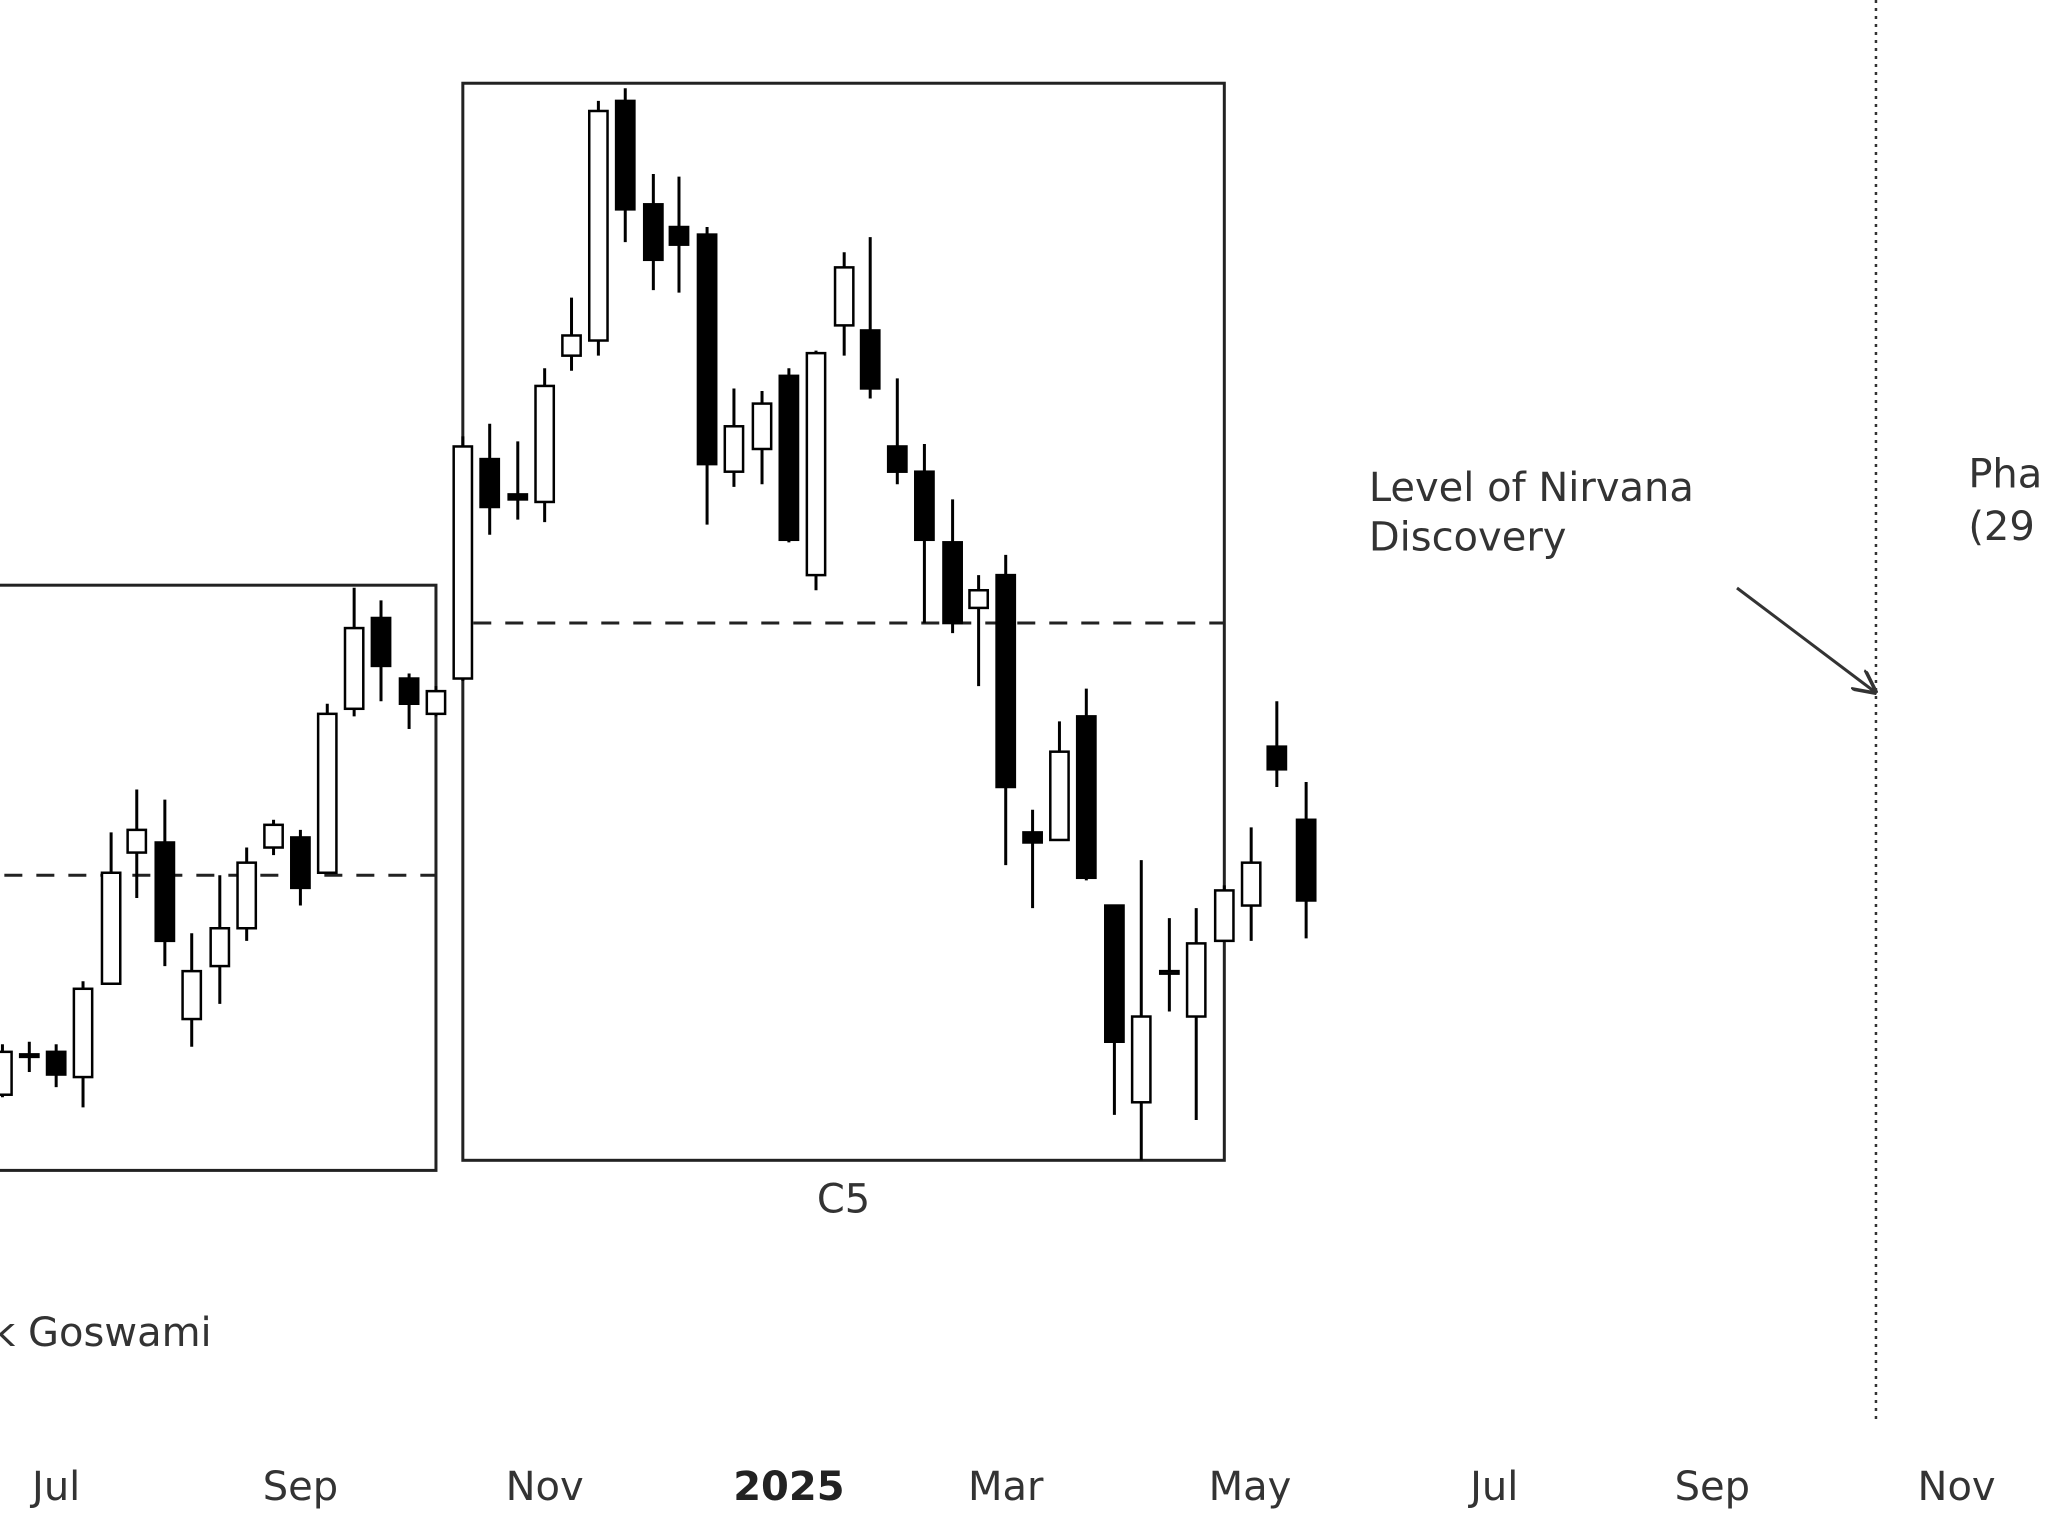 The image size is (2048, 1536). I want to click on pattern-box, so click(219, 877).